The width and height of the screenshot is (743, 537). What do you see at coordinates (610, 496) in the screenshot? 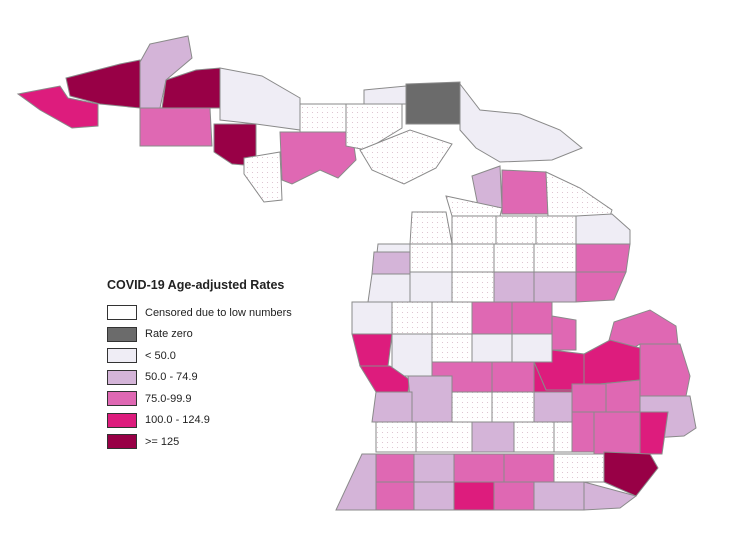
I see `county-monroe` at bounding box center [610, 496].